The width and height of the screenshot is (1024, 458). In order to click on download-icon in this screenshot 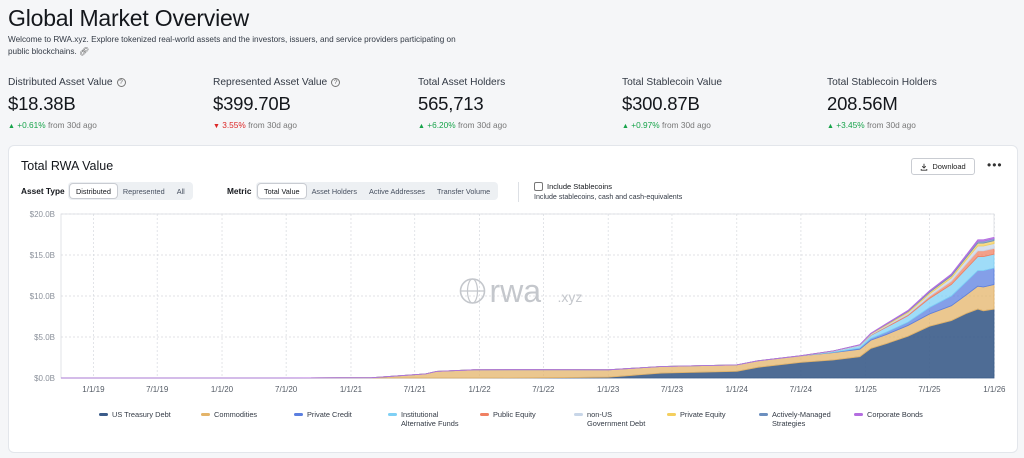, I will do `click(924, 167)`.